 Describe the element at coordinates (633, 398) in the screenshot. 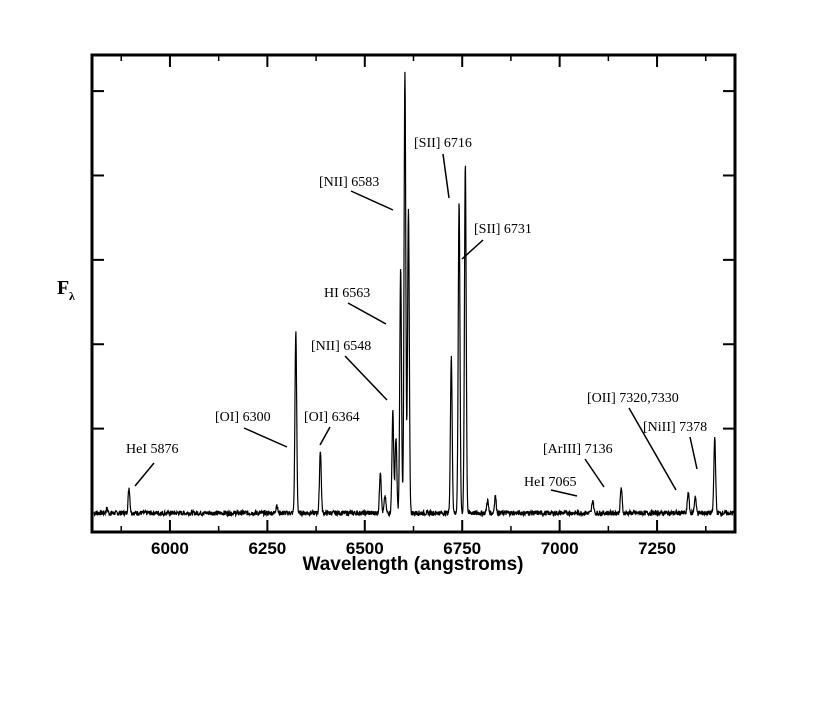

I see `annotation-label: [OII] 7320,7330` at that location.